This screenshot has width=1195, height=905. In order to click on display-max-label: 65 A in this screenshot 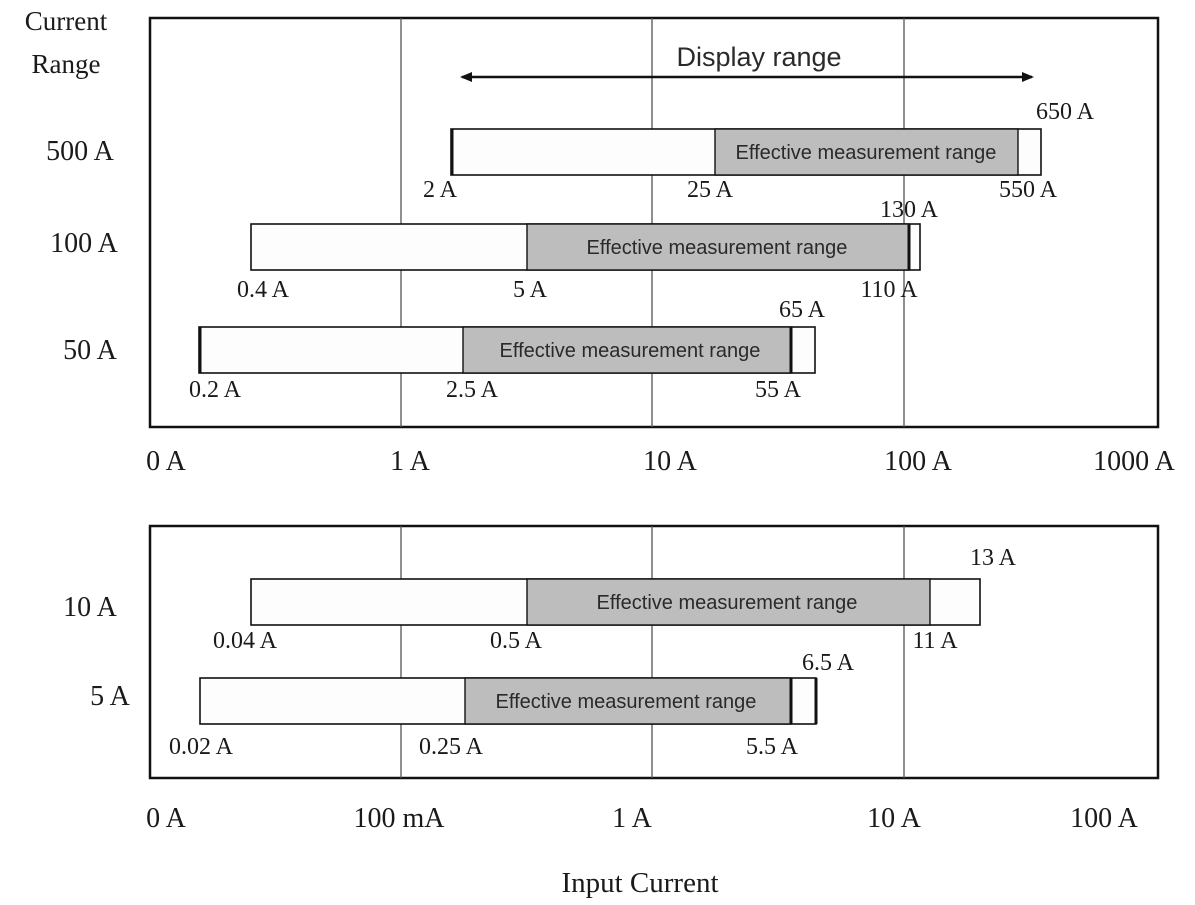, I will do `click(802, 310)`.